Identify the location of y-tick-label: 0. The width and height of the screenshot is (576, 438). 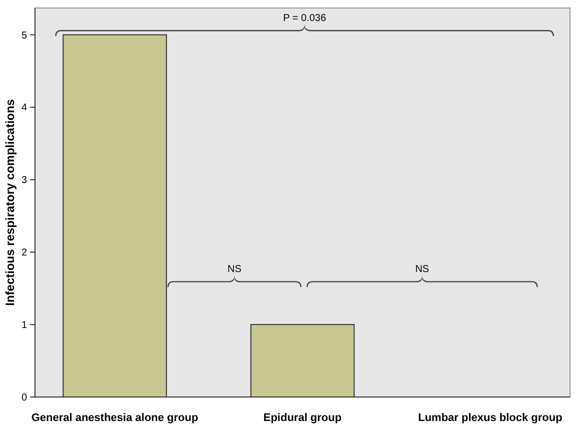
(24, 398).